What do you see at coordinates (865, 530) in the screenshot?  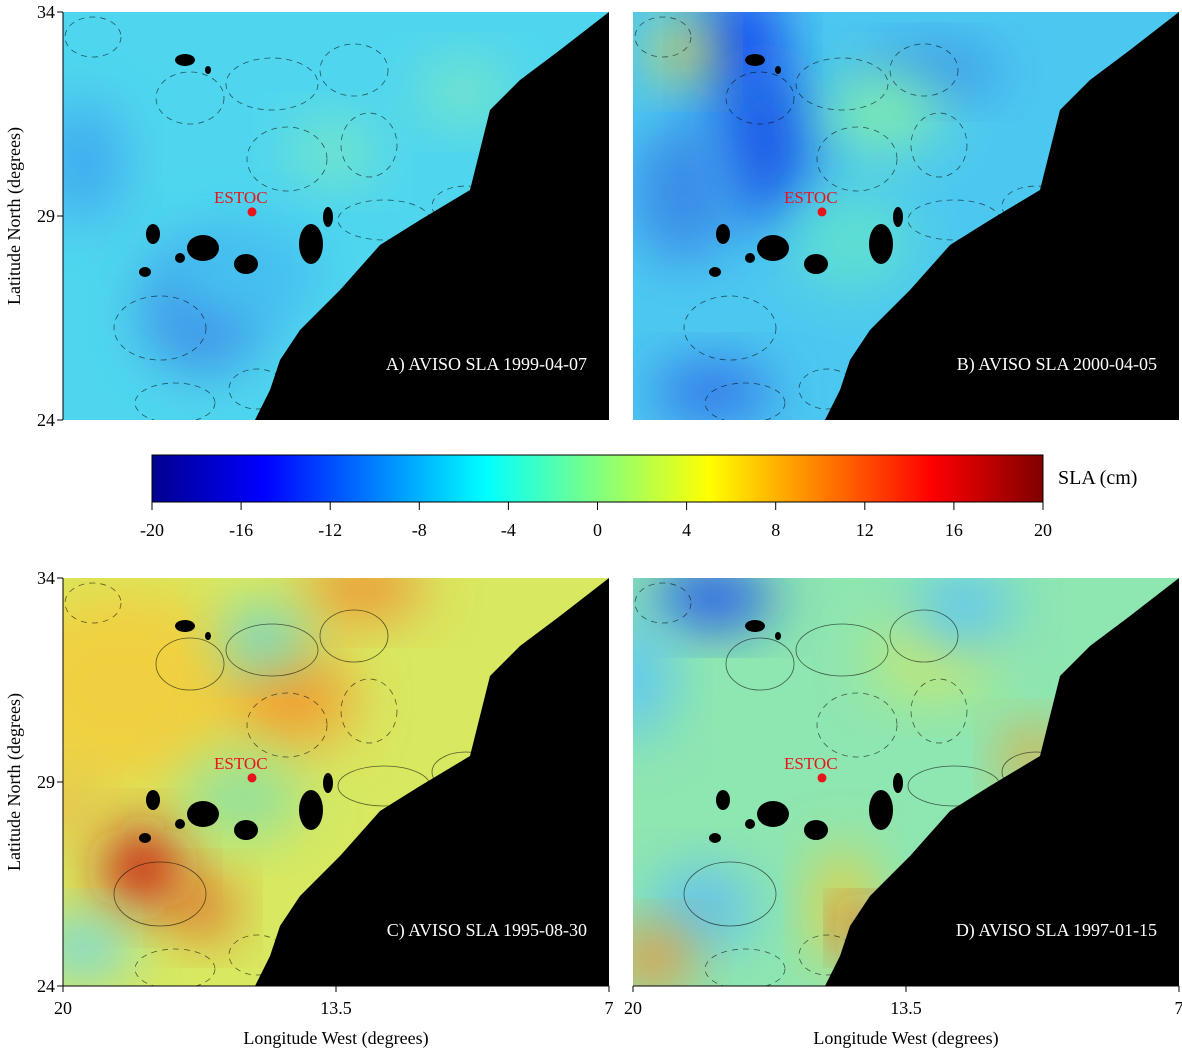 I see `colorbar-tick-label: 12` at bounding box center [865, 530].